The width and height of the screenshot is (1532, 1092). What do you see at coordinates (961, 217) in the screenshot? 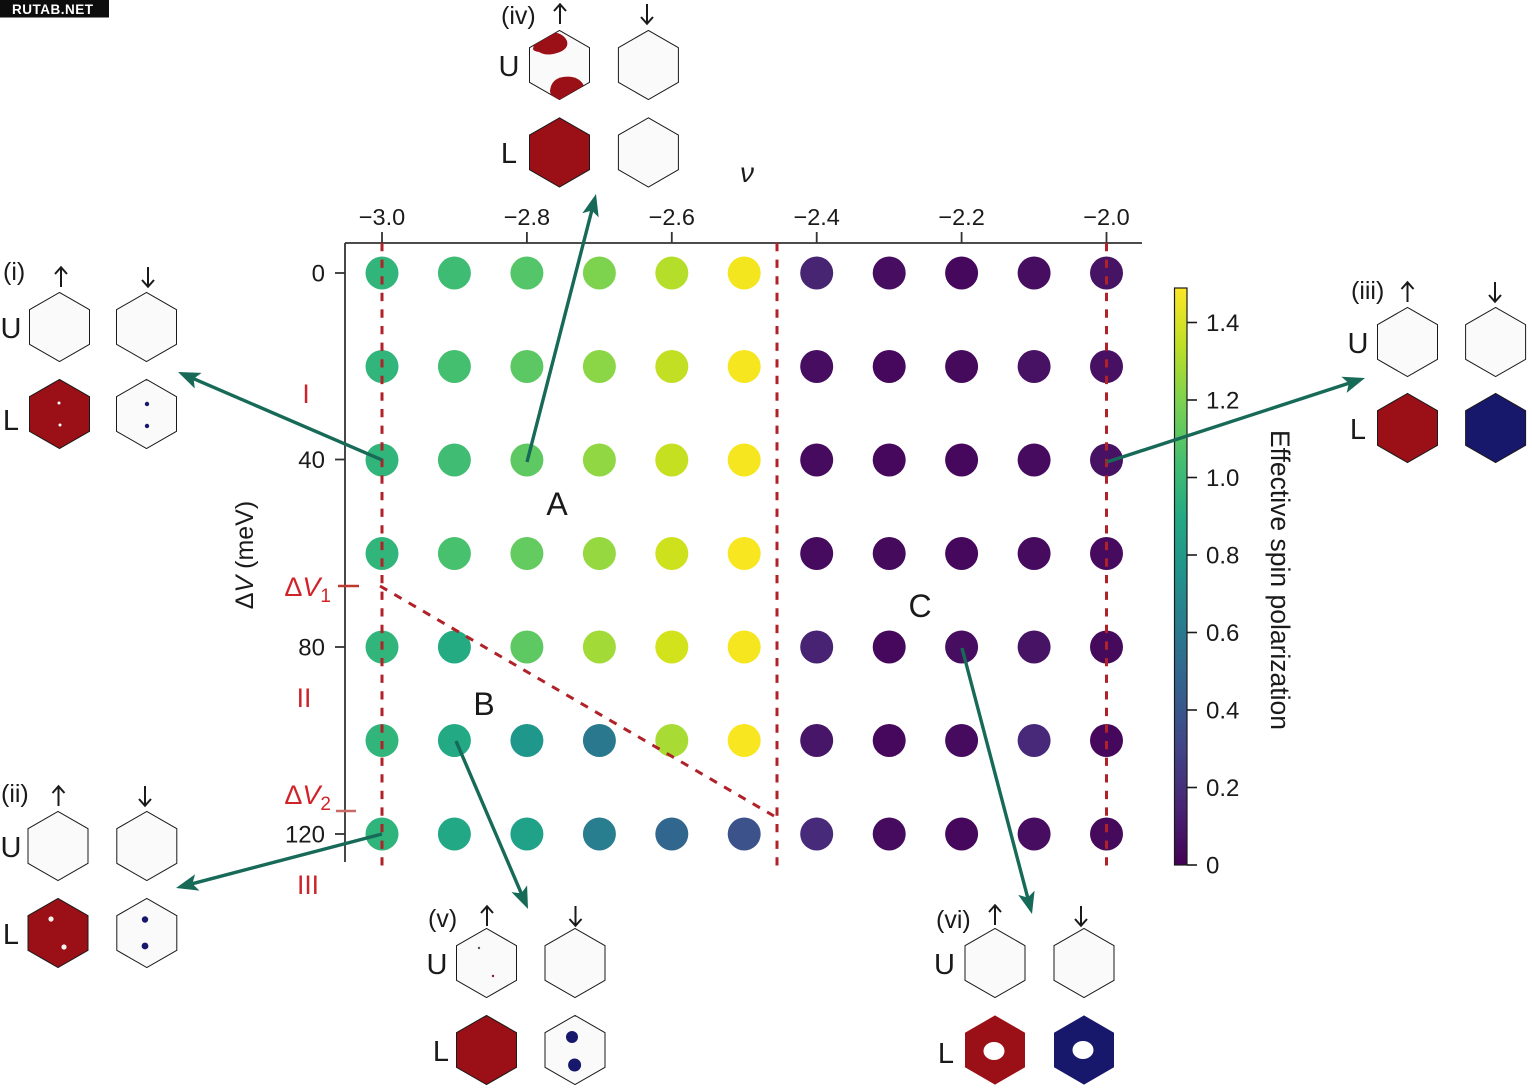
I see `svg-text: −2.2` at bounding box center [961, 217].